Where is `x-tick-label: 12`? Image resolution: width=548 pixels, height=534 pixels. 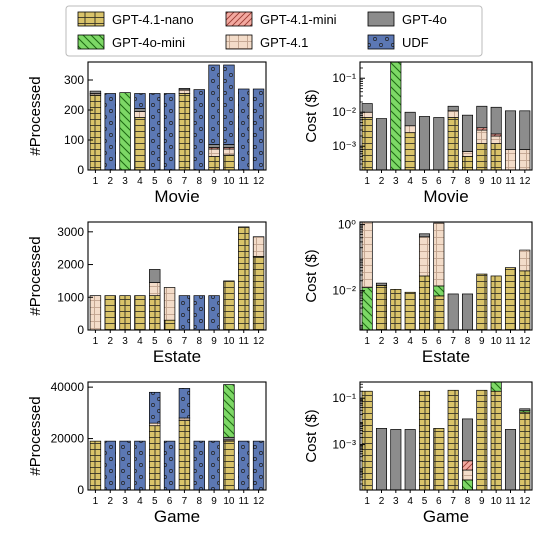 x-tick-label: 12 is located at coordinates (259, 341).